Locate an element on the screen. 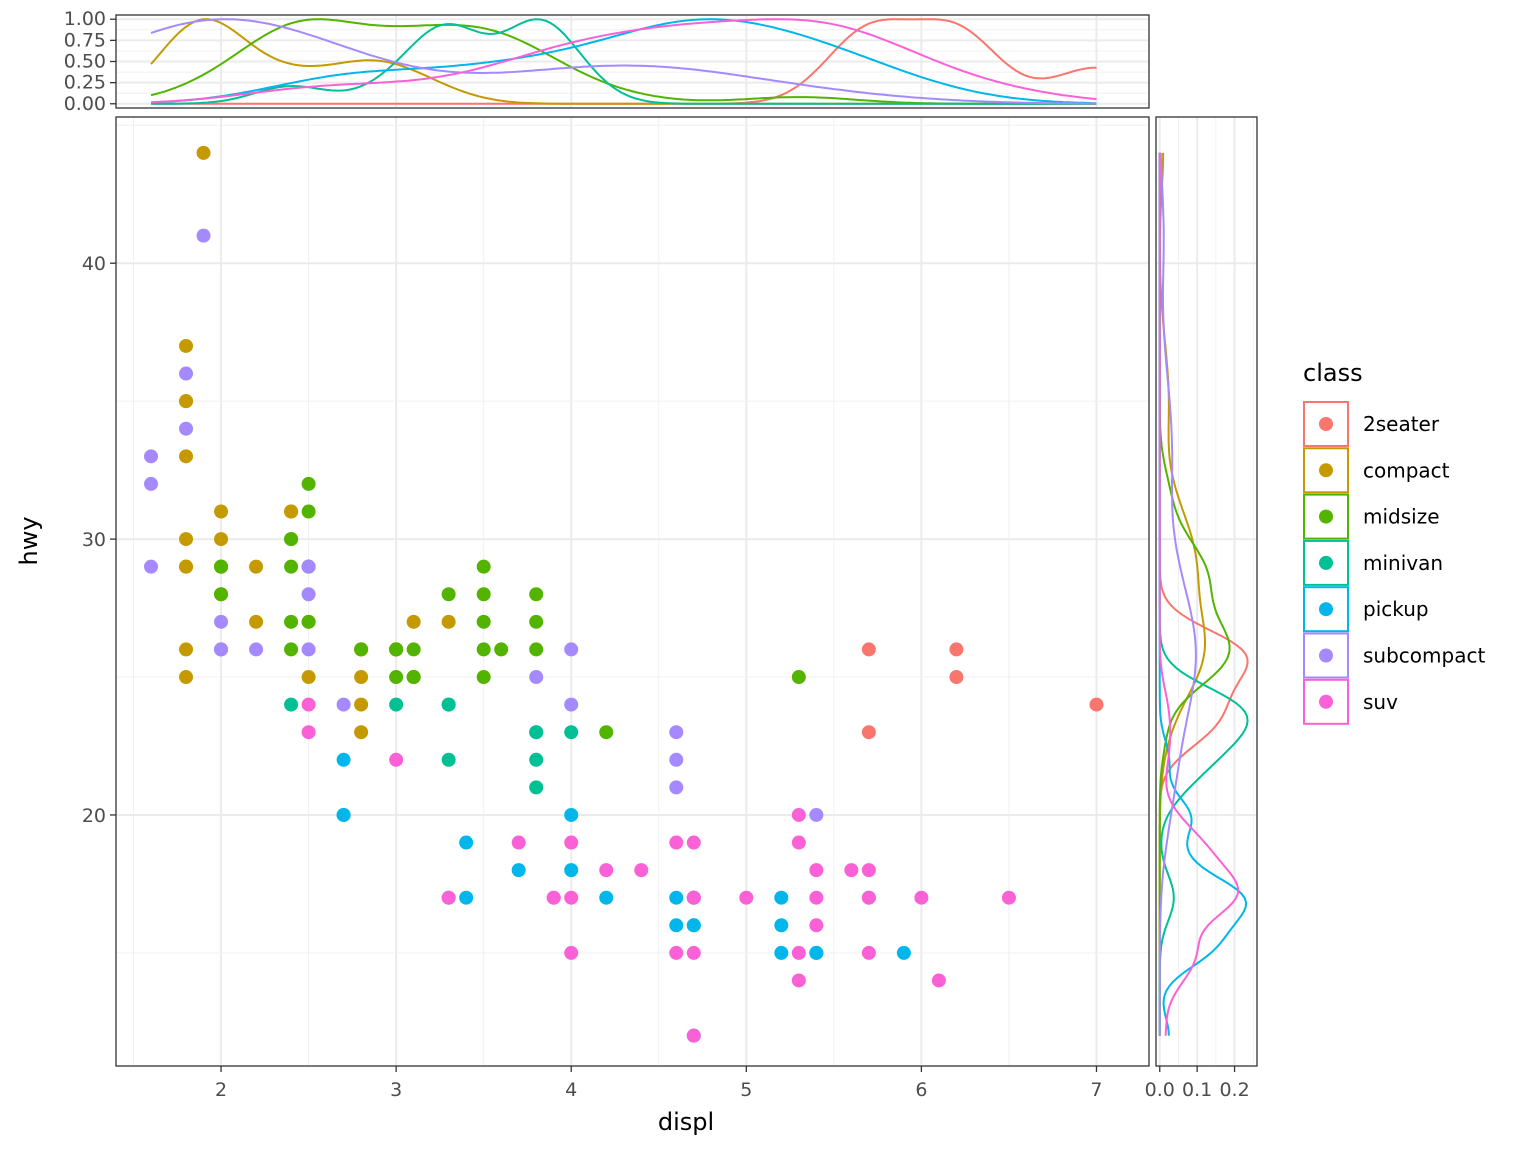 This screenshot has height=1156, width=1536. legend-item-compact: compact is located at coordinates (1376, 470).